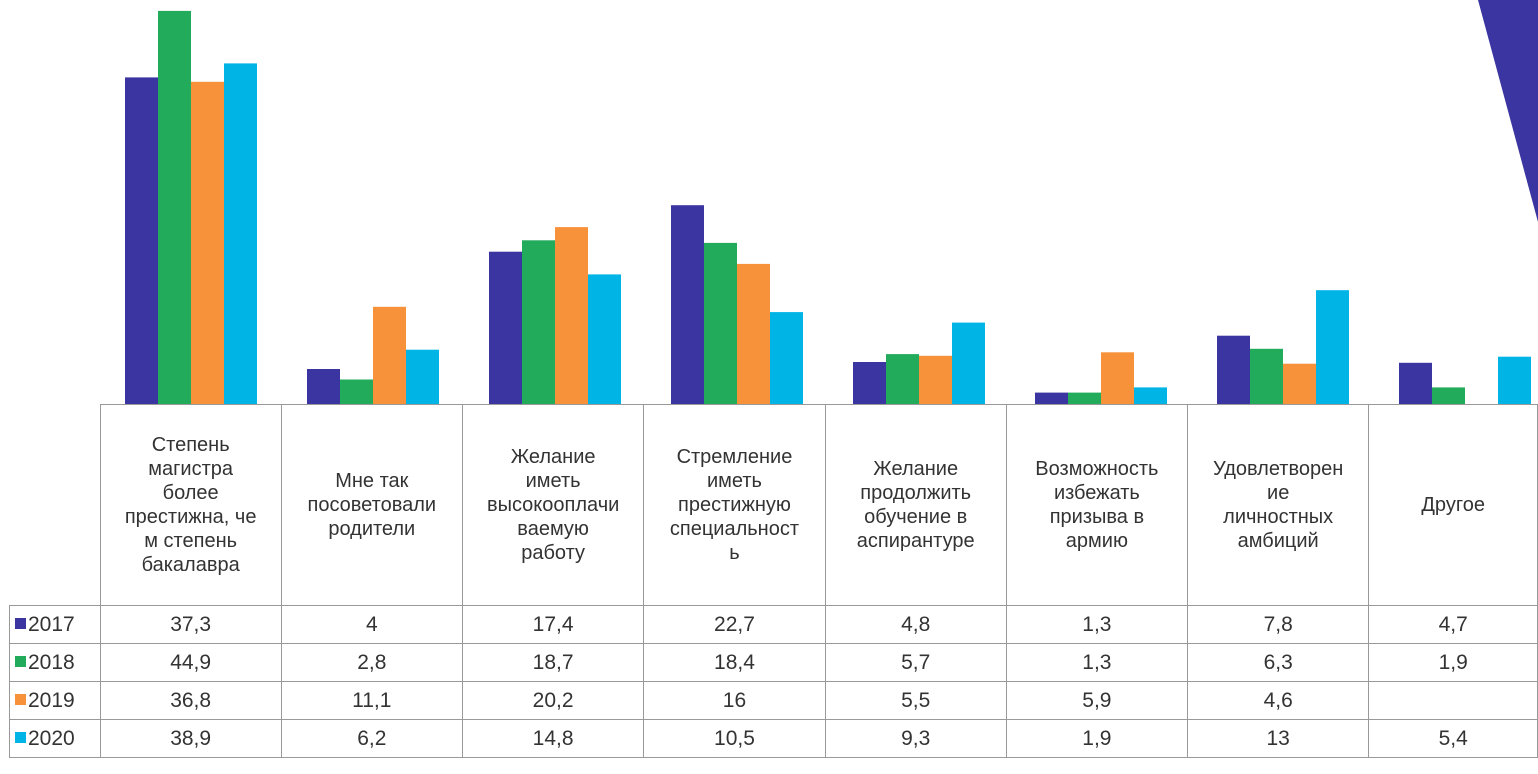  I want to click on data-label-2017-cat-5: 4,8, so click(915, 624).